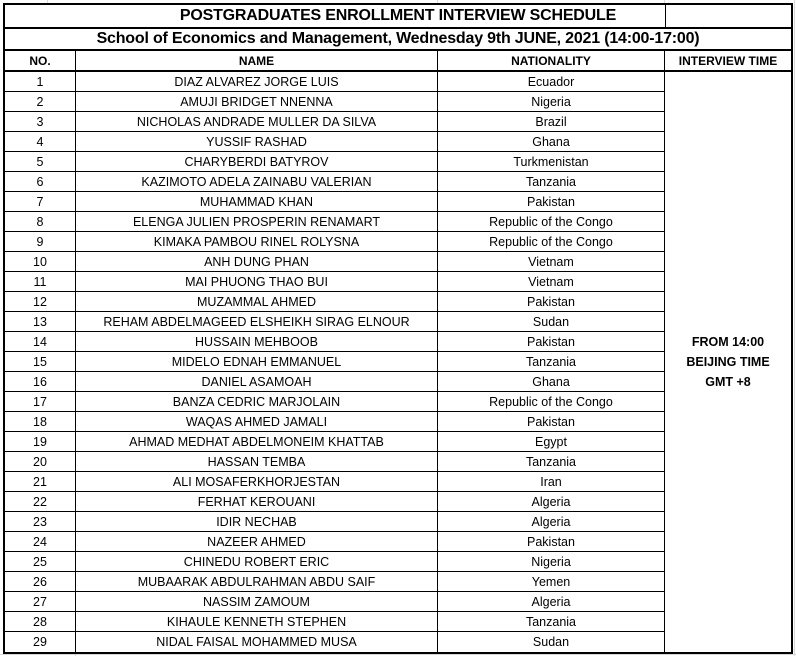 This screenshot has width=796, height=656. What do you see at coordinates (551, 82) in the screenshot?
I see `cell-nationality: Ecuador` at bounding box center [551, 82].